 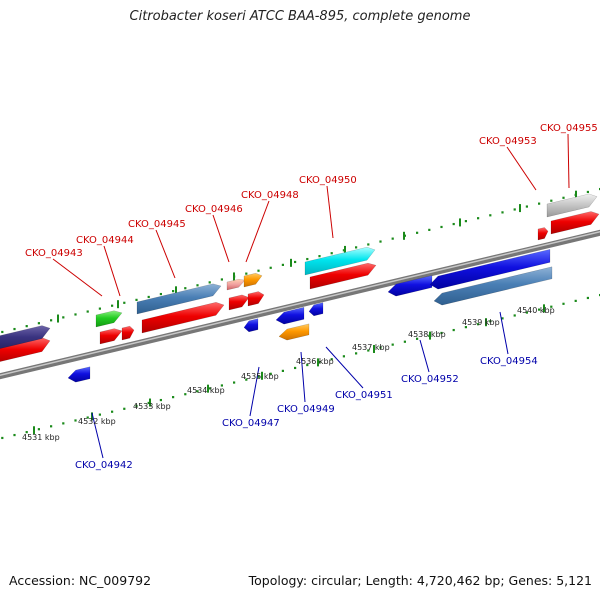 What do you see at coordinates (25, 337) in the screenshot?
I see `gene-box-reverse-outer` at bounding box center [25, 337].